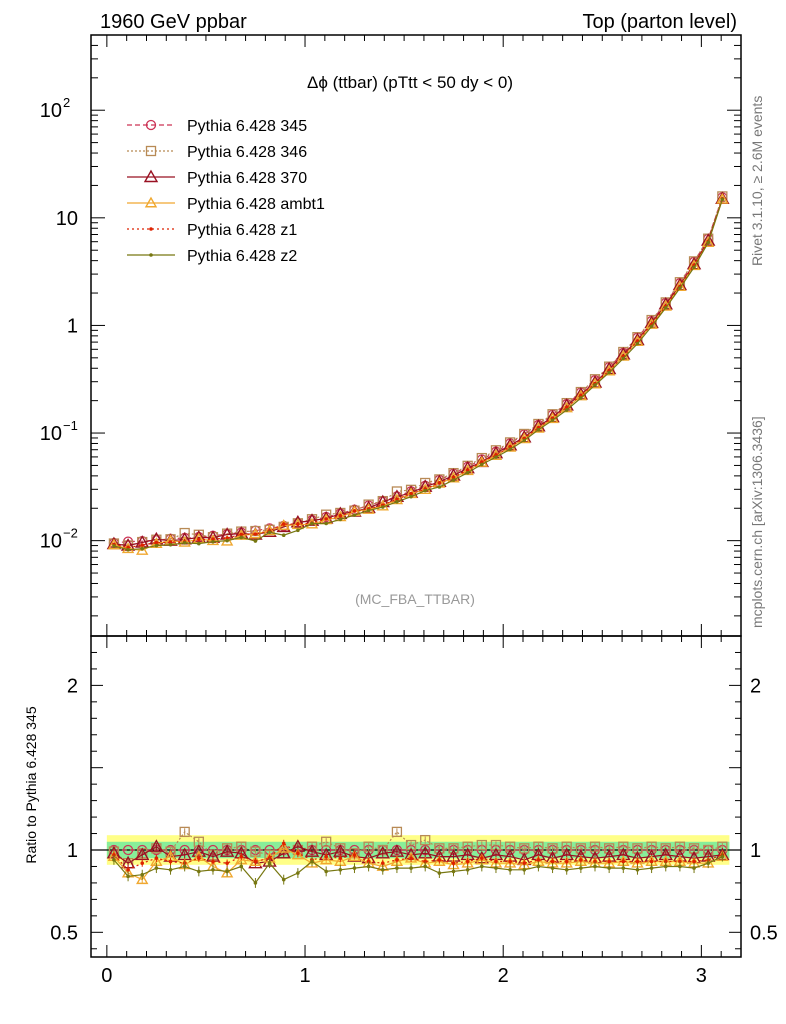  Describe the element at coordinates (72, 326) in the screenshot. I see `y-tick-label: 1` at that location.